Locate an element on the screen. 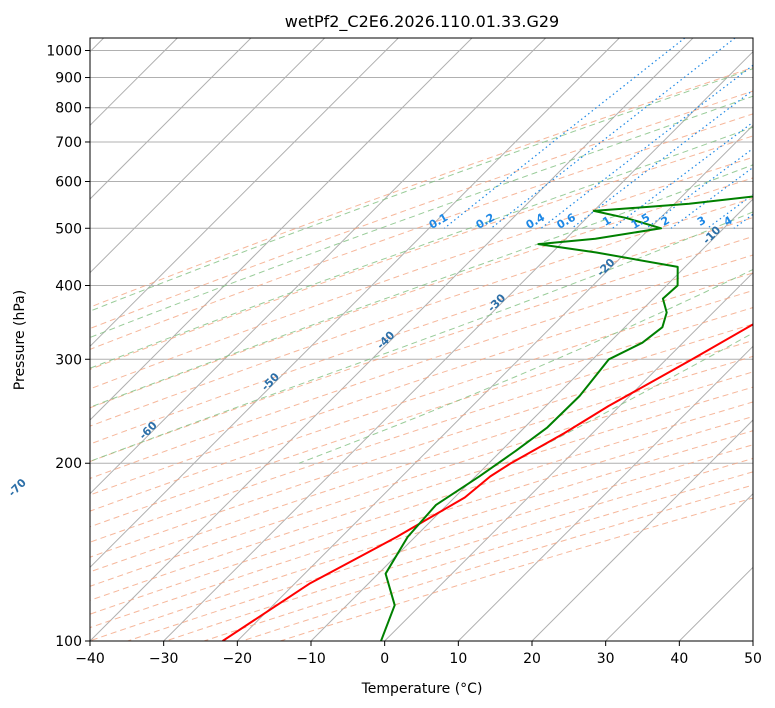  y-tick-label: 900 is located at coordinates (68, 79).